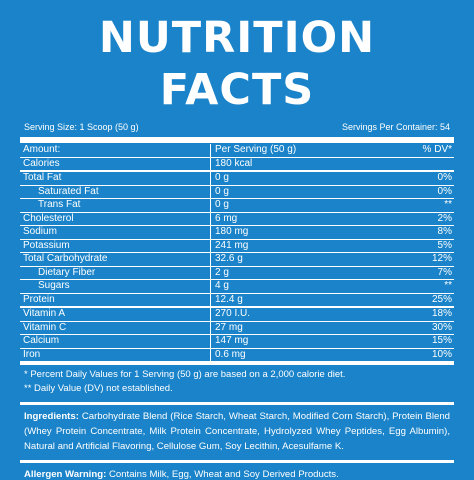 This screenshot has height=480, width=474. Describe the element at coordinates (98, 388) in the screenshot. I see `footnote-not-established: ** Daily Value (DV) not established.` at that location.